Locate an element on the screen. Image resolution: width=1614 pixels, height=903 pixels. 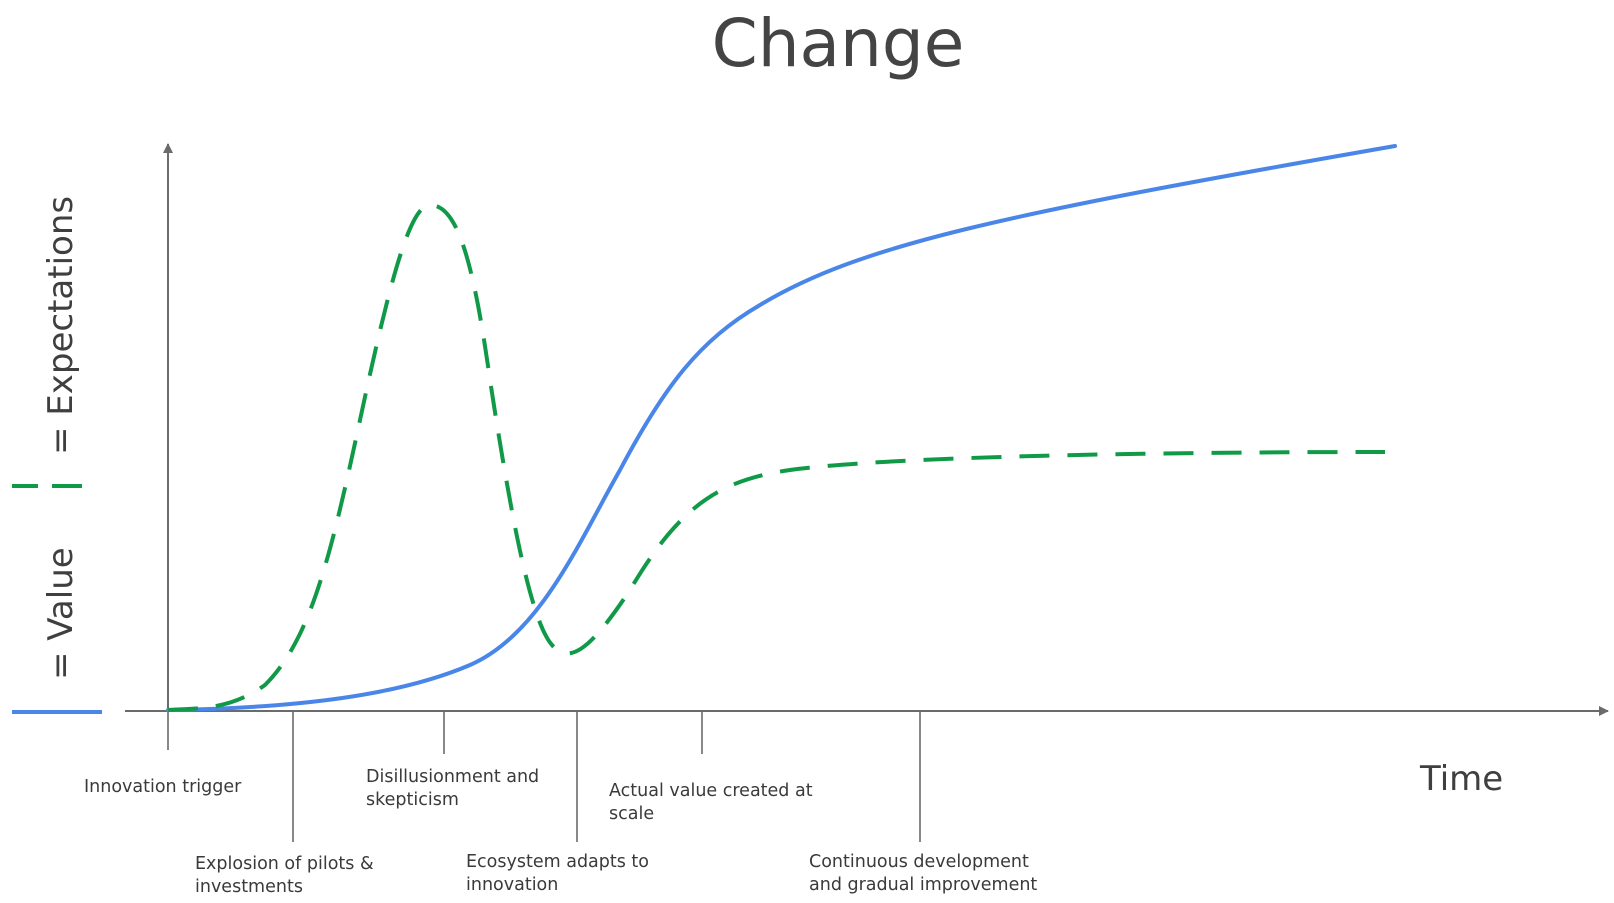
x-axis-label: Time is located at coordinates (1461, 779).